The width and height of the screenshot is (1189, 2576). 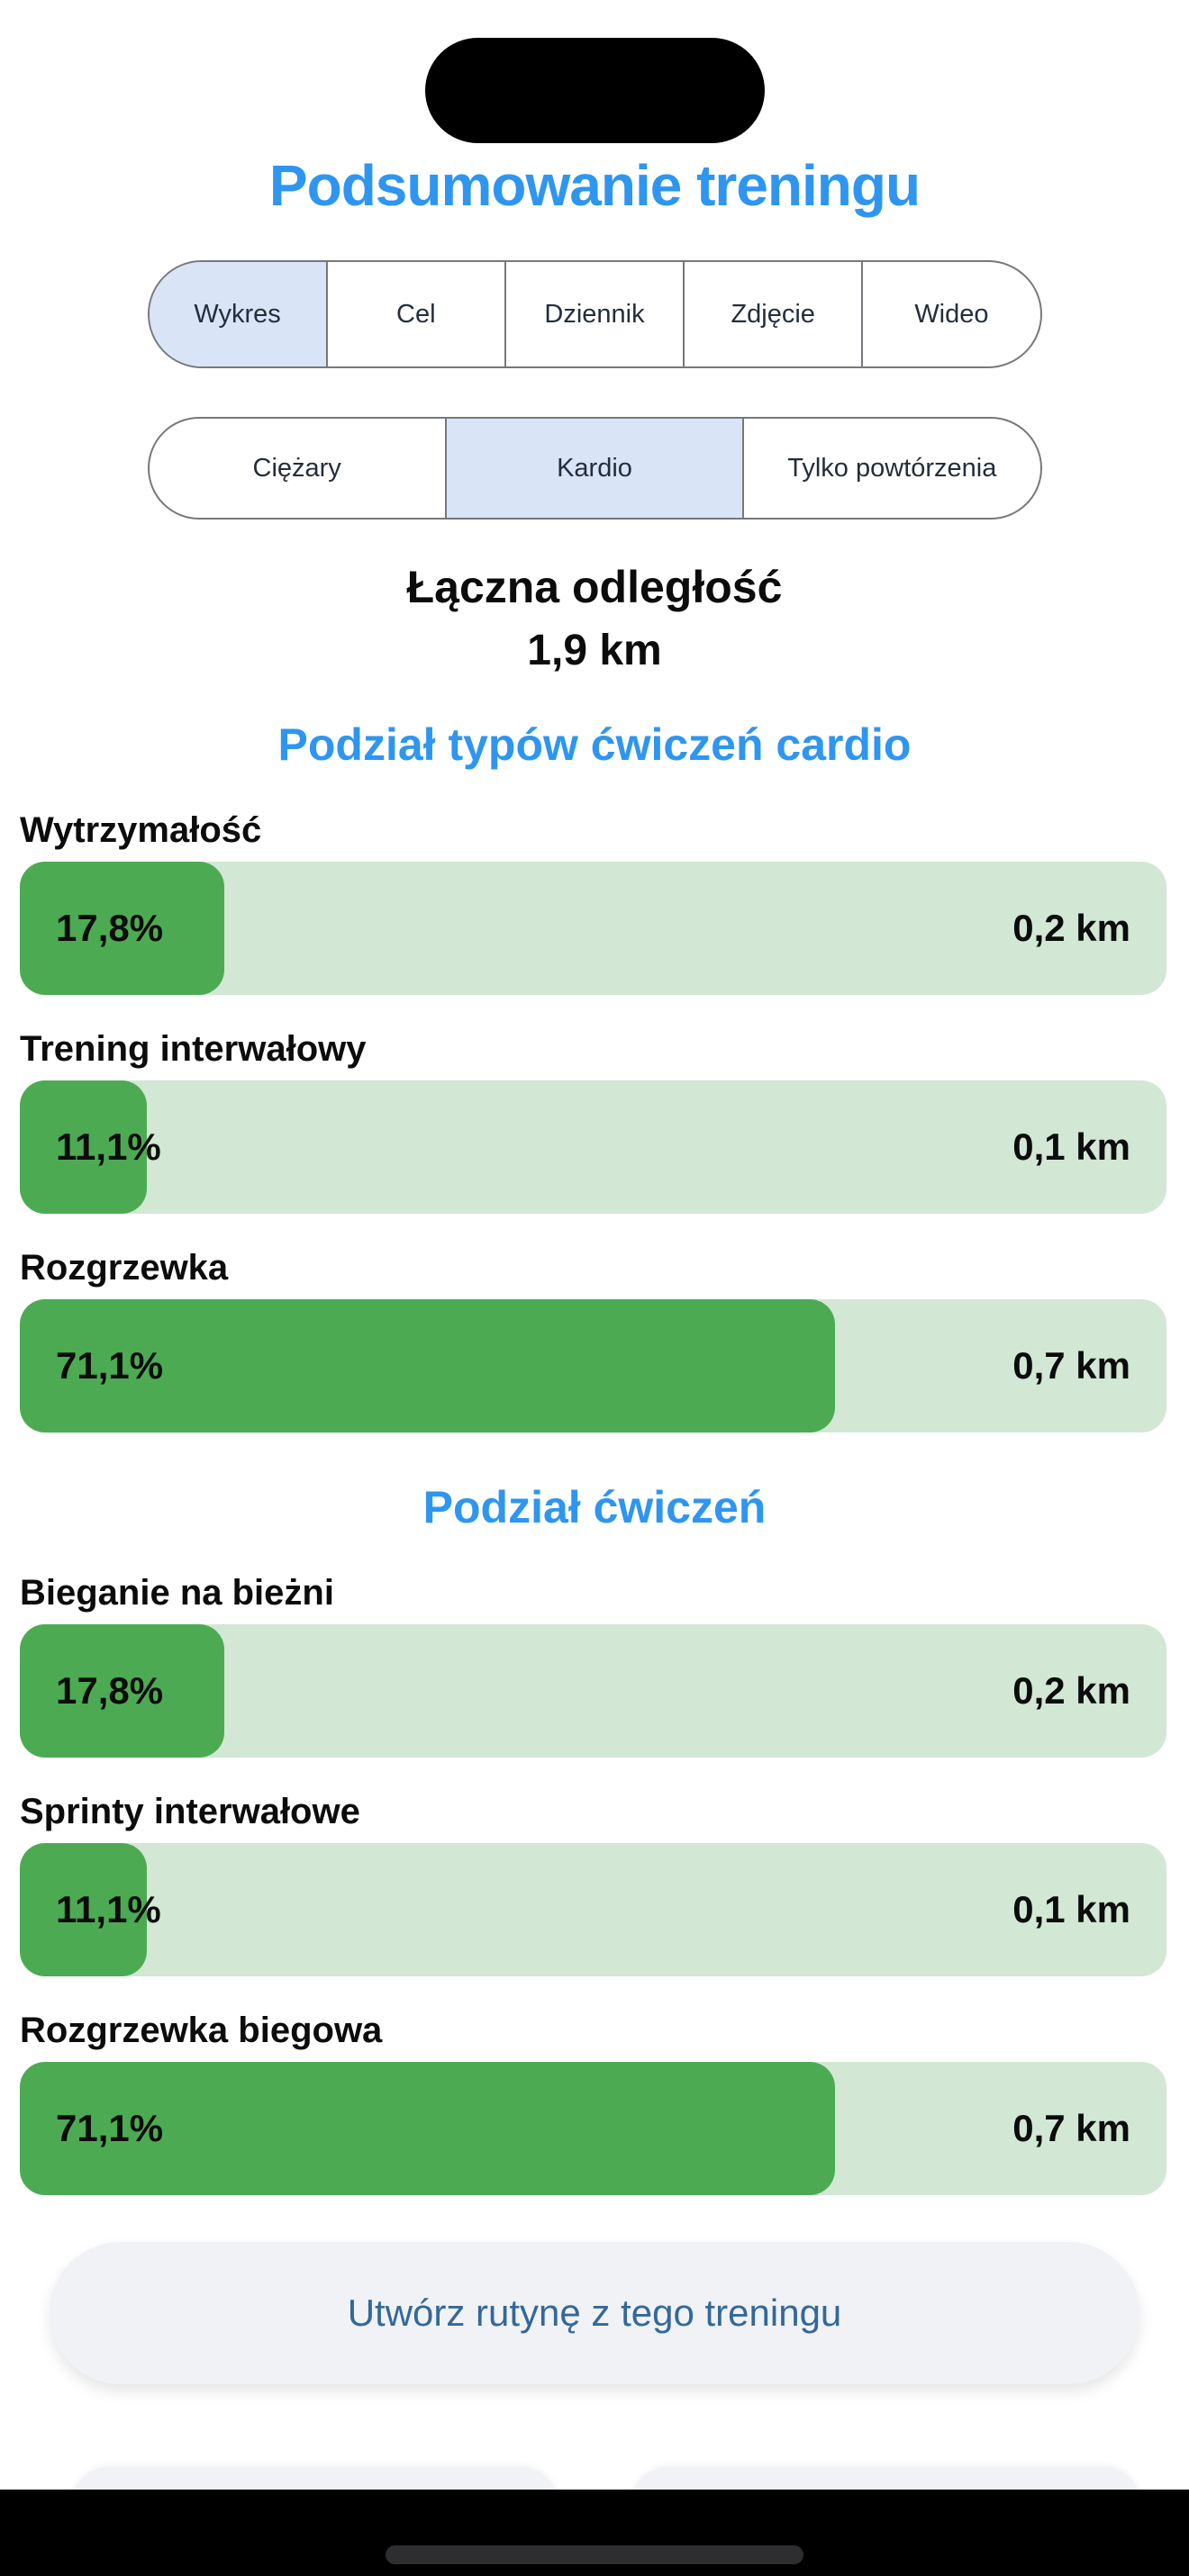 I want to click on page-title: Podsumowanie treningu, so click(x=594, y=185).